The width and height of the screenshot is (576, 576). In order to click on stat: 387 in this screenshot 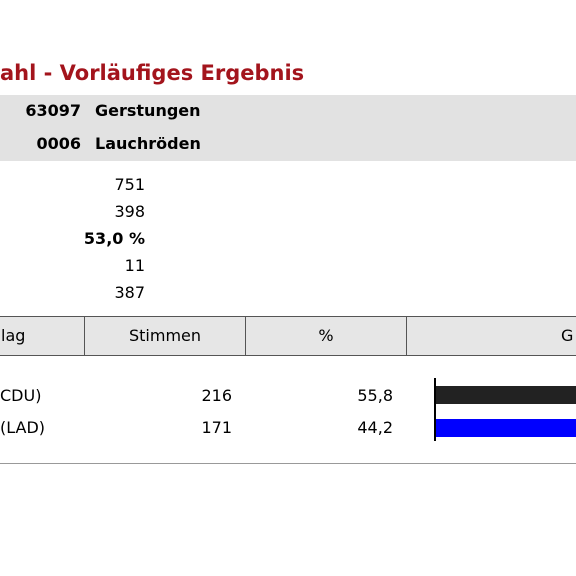, I will do `click(129, 292)`.